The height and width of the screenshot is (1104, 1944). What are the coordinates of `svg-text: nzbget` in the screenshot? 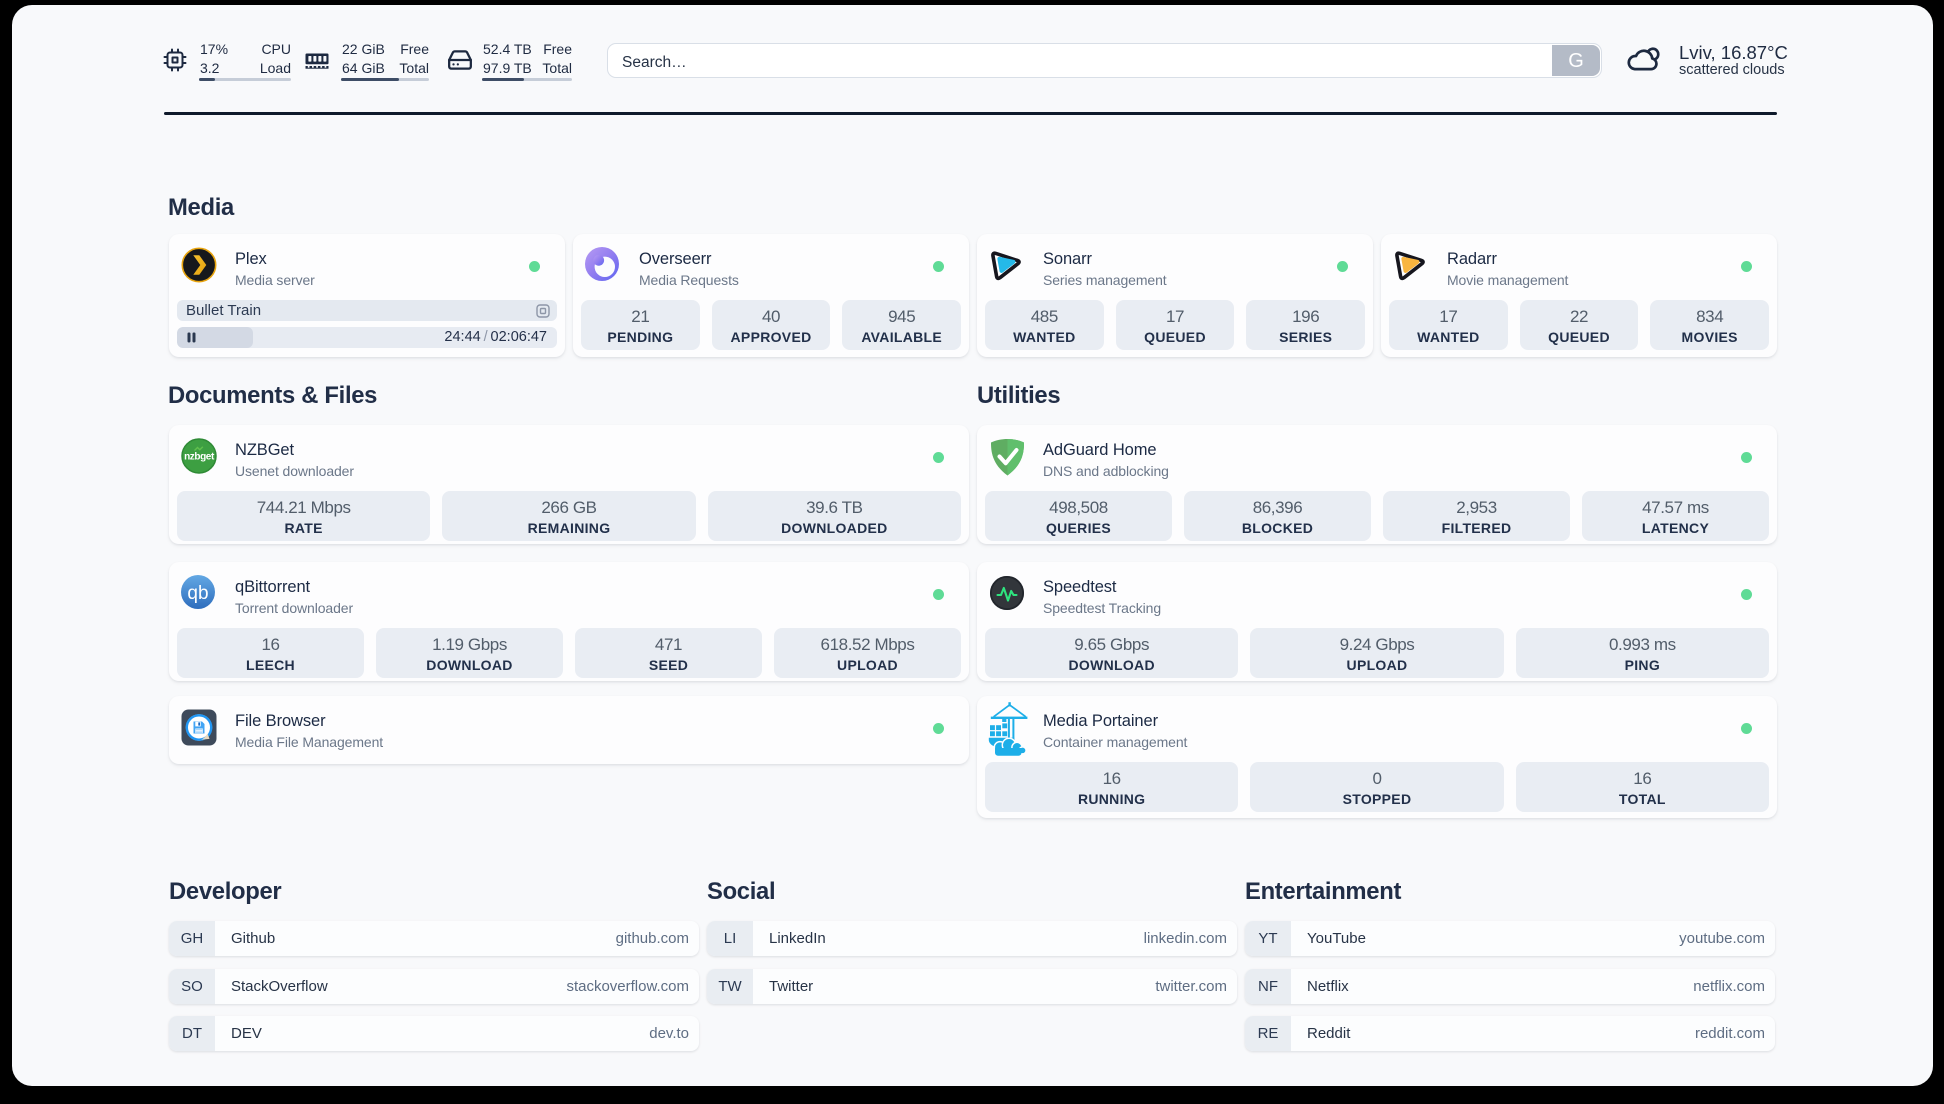 It's located at (199, 456).